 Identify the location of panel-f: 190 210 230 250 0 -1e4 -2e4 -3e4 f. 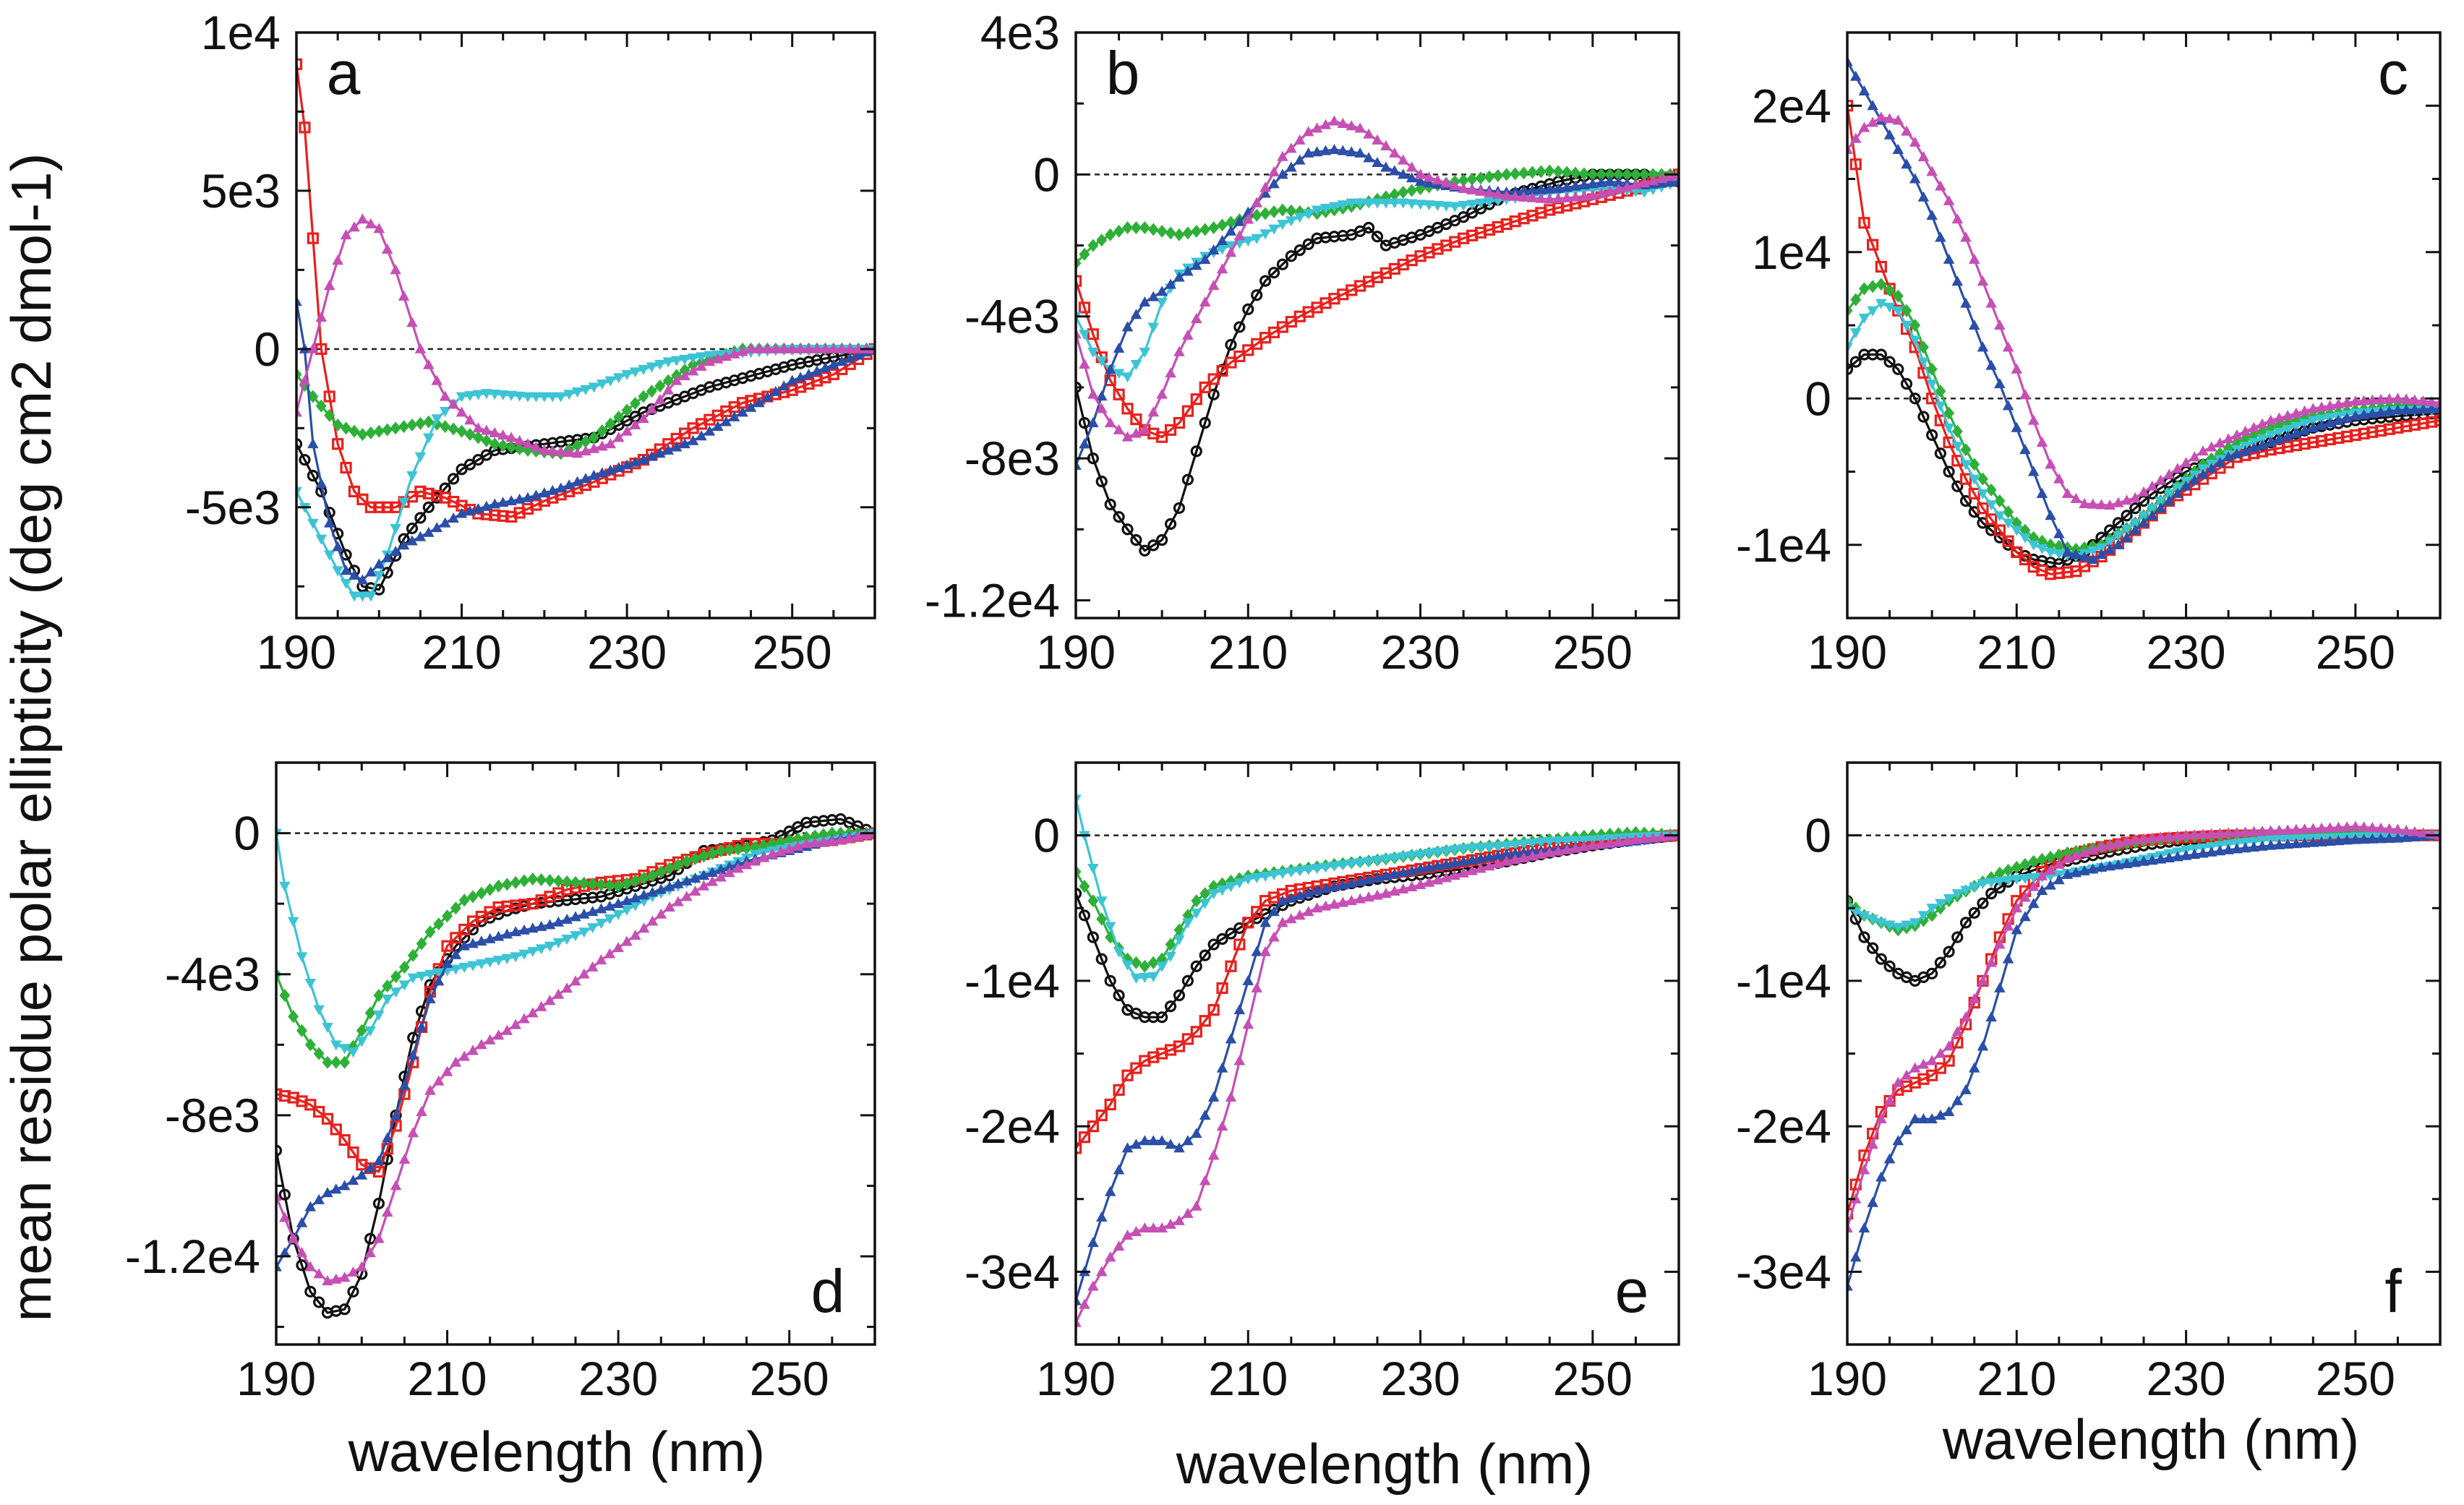
(2089, 1083).